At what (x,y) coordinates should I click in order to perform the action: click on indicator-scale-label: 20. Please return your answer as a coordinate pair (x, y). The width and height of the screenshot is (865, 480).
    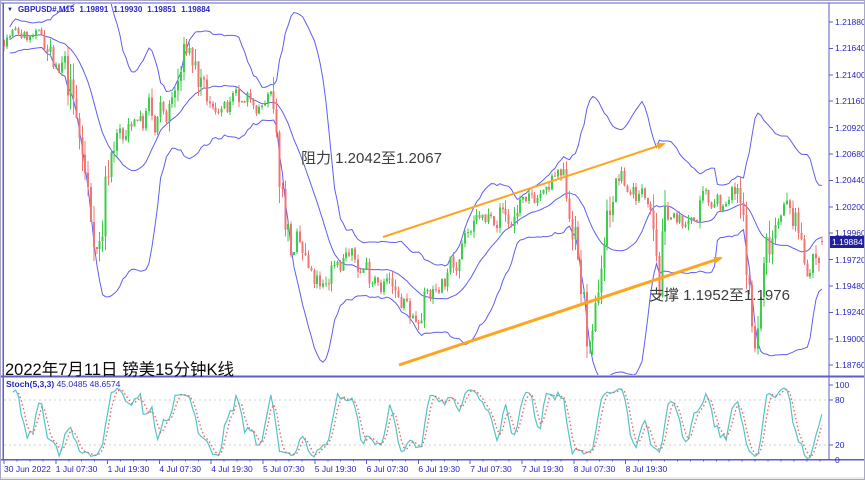
    Looking at the image, I should click on (840, 445).